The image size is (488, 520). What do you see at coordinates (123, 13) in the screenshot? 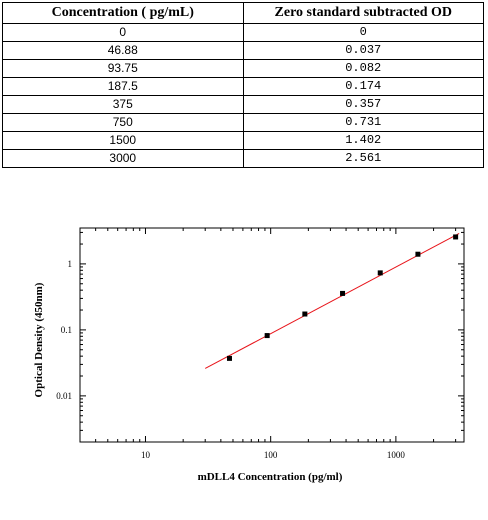
I see `header-concentration: Concentration ( pg/mL)` at bounding box center [123, 13].